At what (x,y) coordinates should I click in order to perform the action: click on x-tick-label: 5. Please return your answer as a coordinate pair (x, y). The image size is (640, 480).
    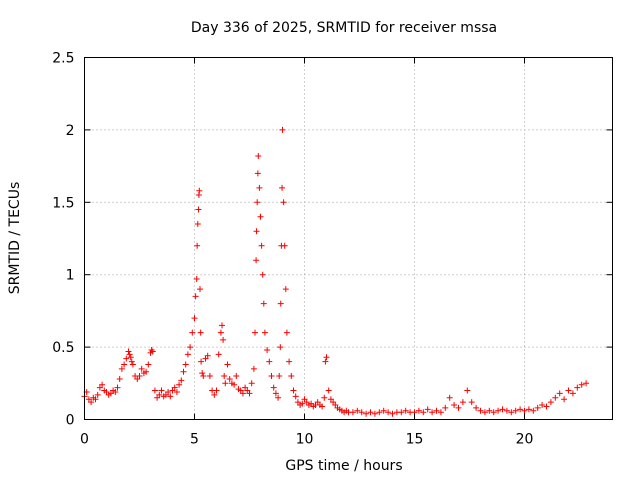
    Looking at the image, I should click on (194, 440).